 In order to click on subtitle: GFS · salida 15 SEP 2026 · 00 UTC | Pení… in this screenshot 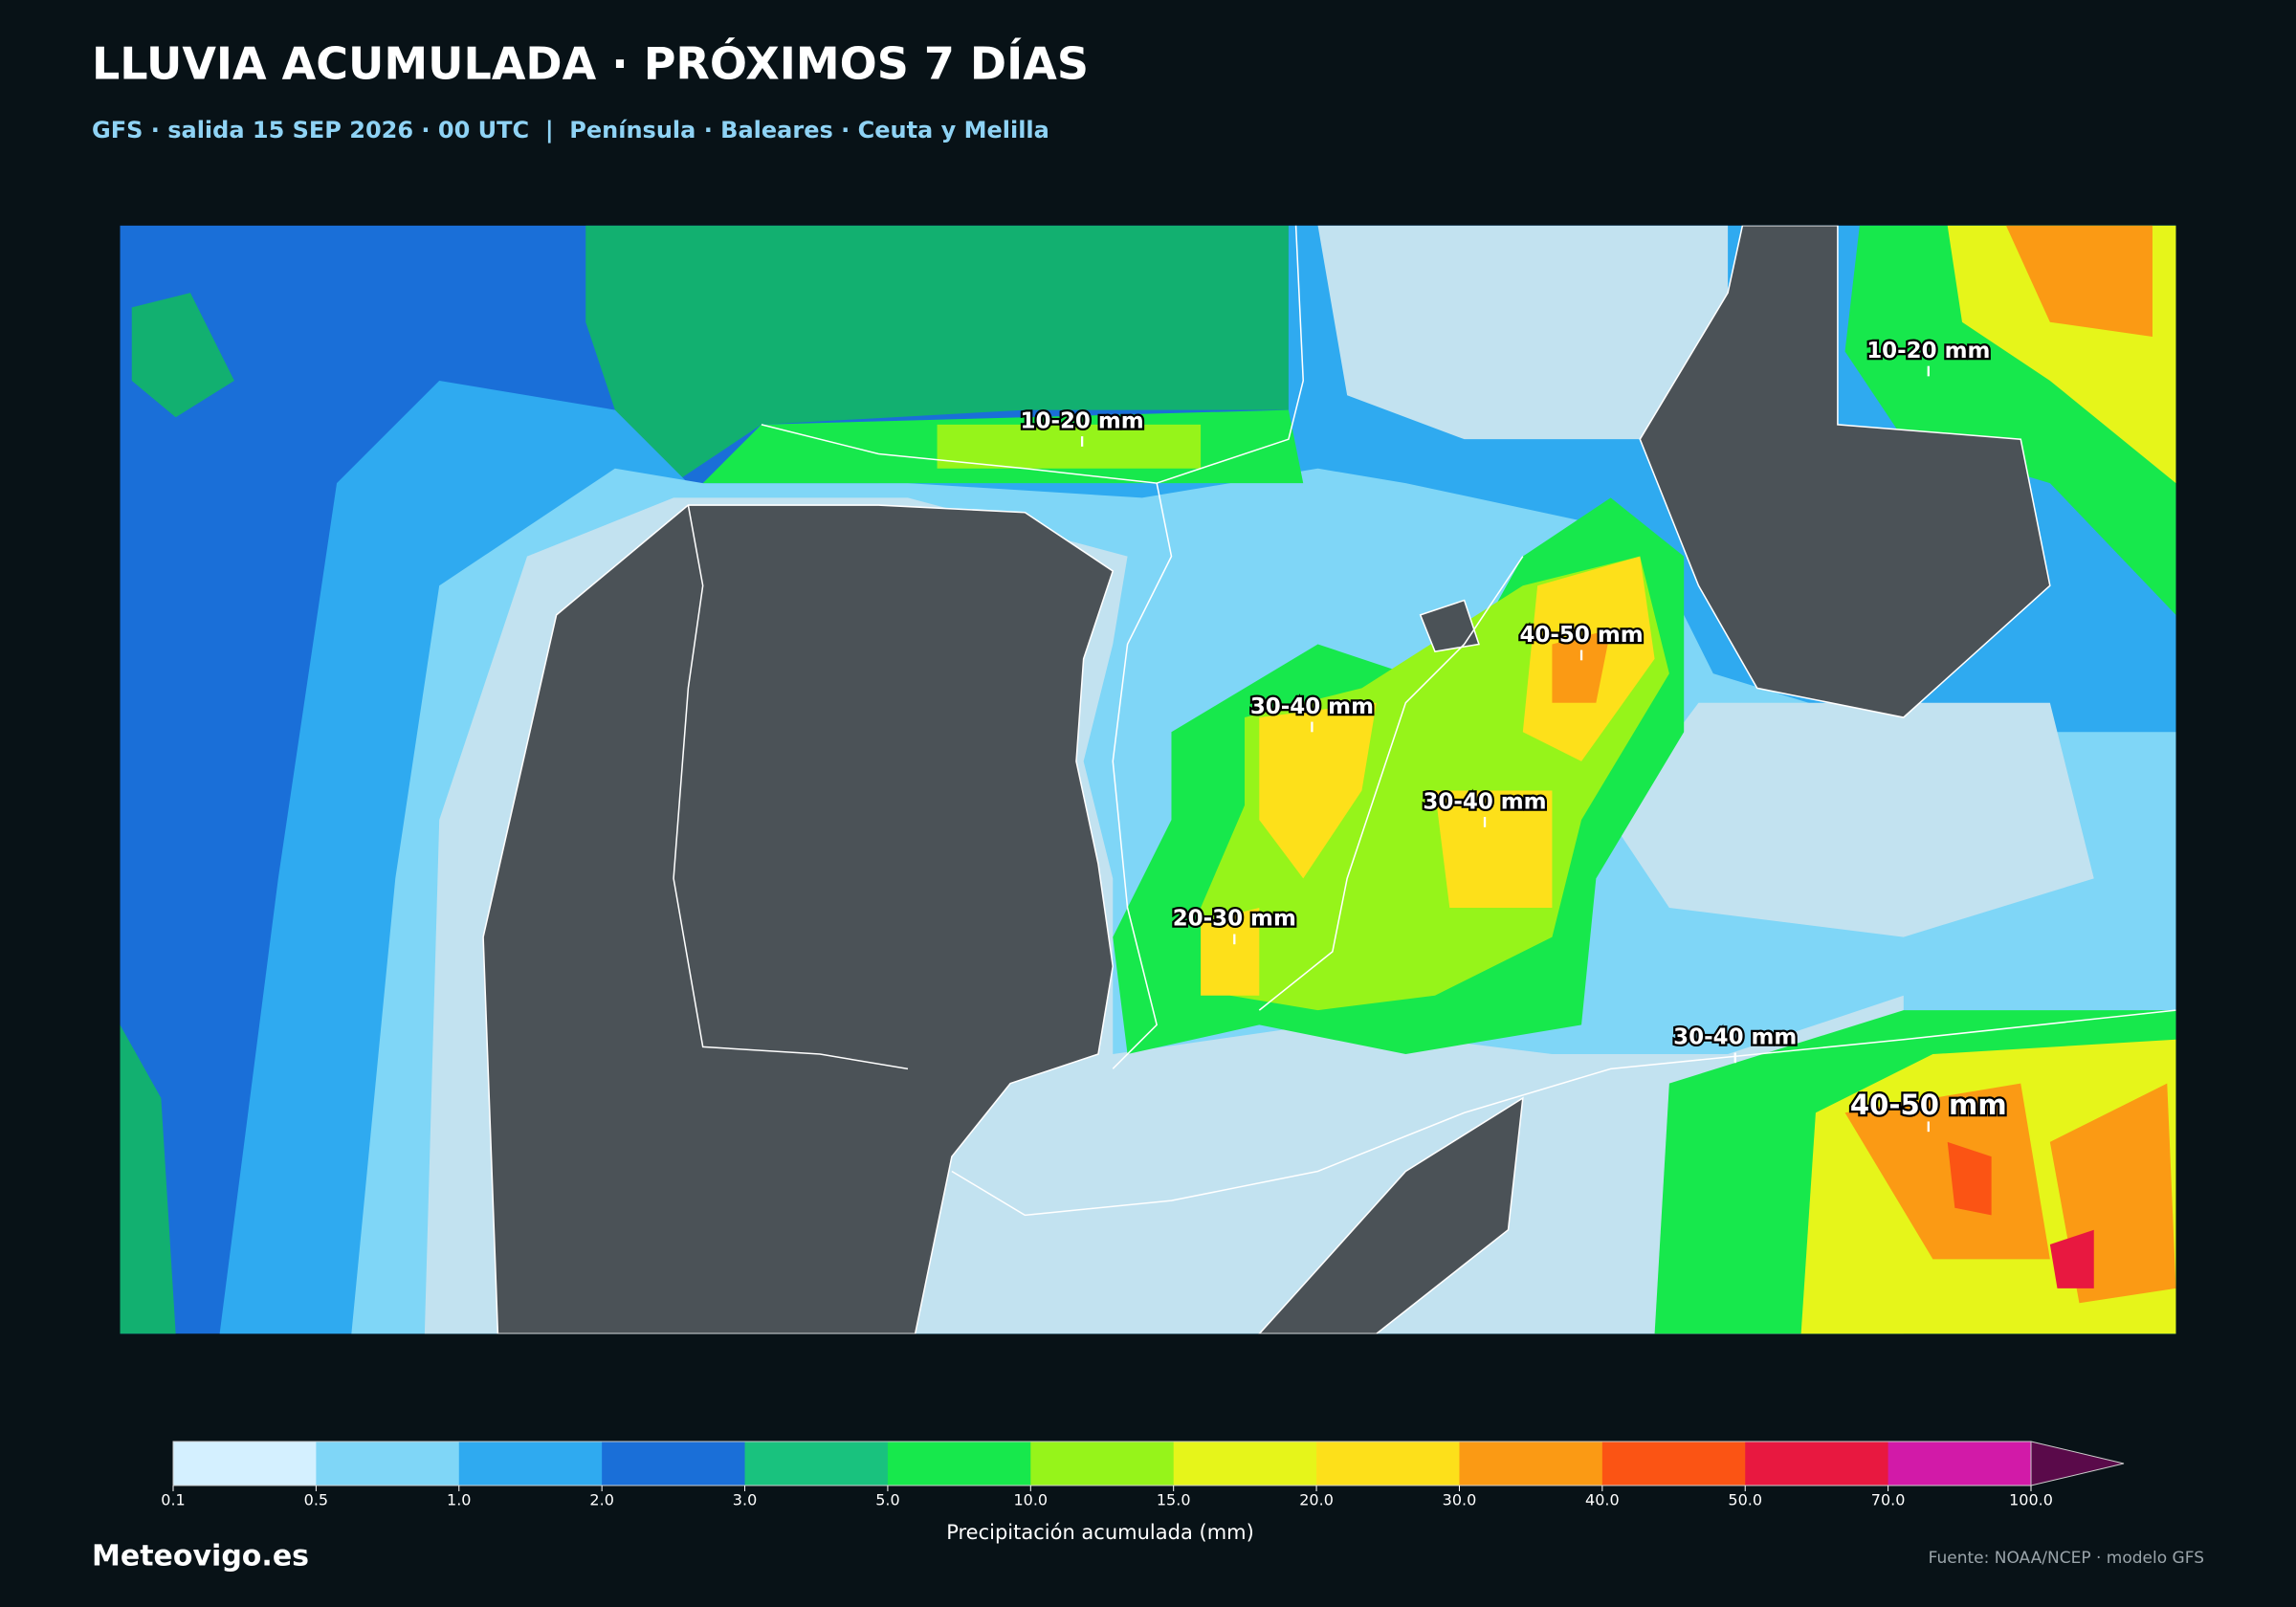, I will do `click(570, 130)`.